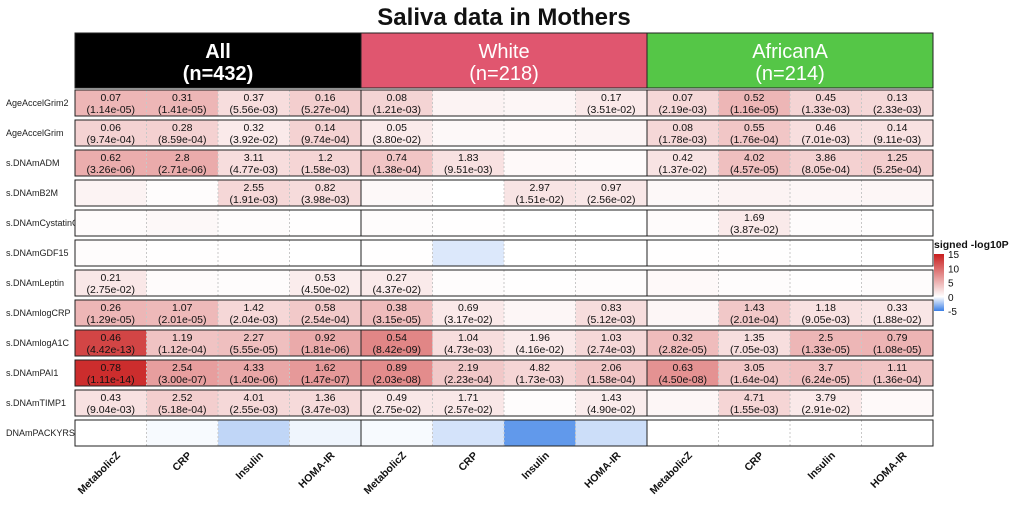 Image resolution: width=1020 pixels, height=516 pixels. Describe the element at coordinates (826, 380) in the screenshot. I see `cell-pvalue: (6.24e-05)` at that location.